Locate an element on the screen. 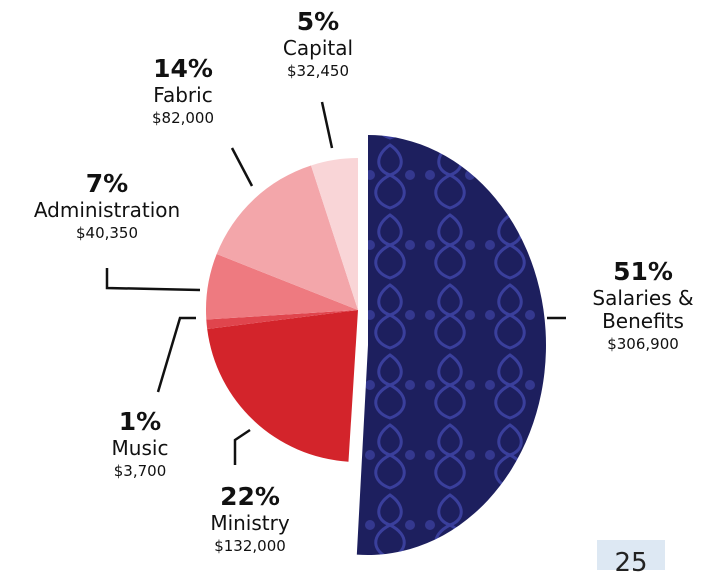  amount-label: $306,900 is located at coordinates (643, 343).